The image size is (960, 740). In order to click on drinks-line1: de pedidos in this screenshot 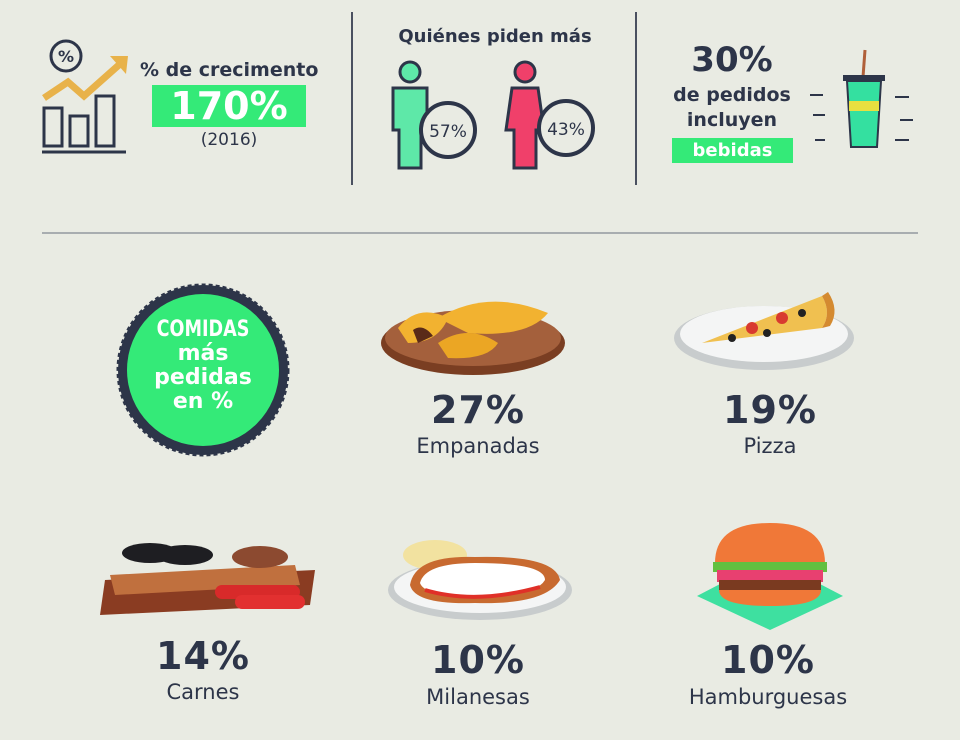, I will do `click(732, 95)`.